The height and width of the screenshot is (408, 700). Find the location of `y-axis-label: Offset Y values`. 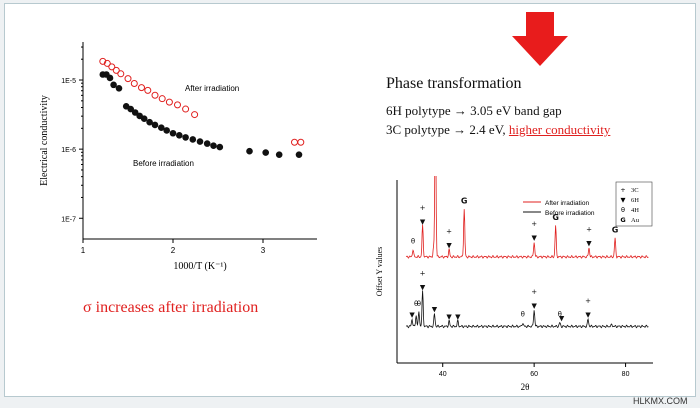

y-axis-label: Offset Y values is located at coordinates (379, 271).